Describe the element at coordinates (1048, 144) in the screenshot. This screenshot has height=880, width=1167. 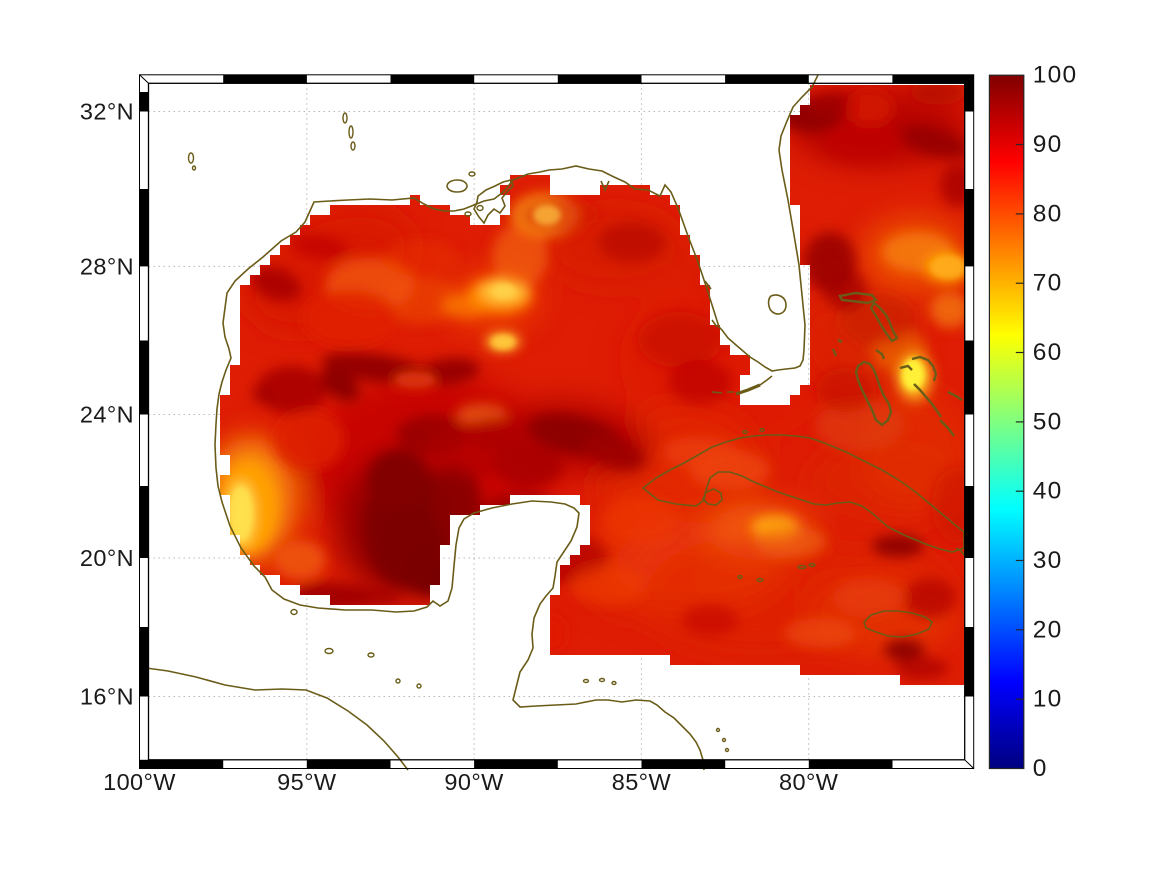
I see `svg-text: 90` at that location.